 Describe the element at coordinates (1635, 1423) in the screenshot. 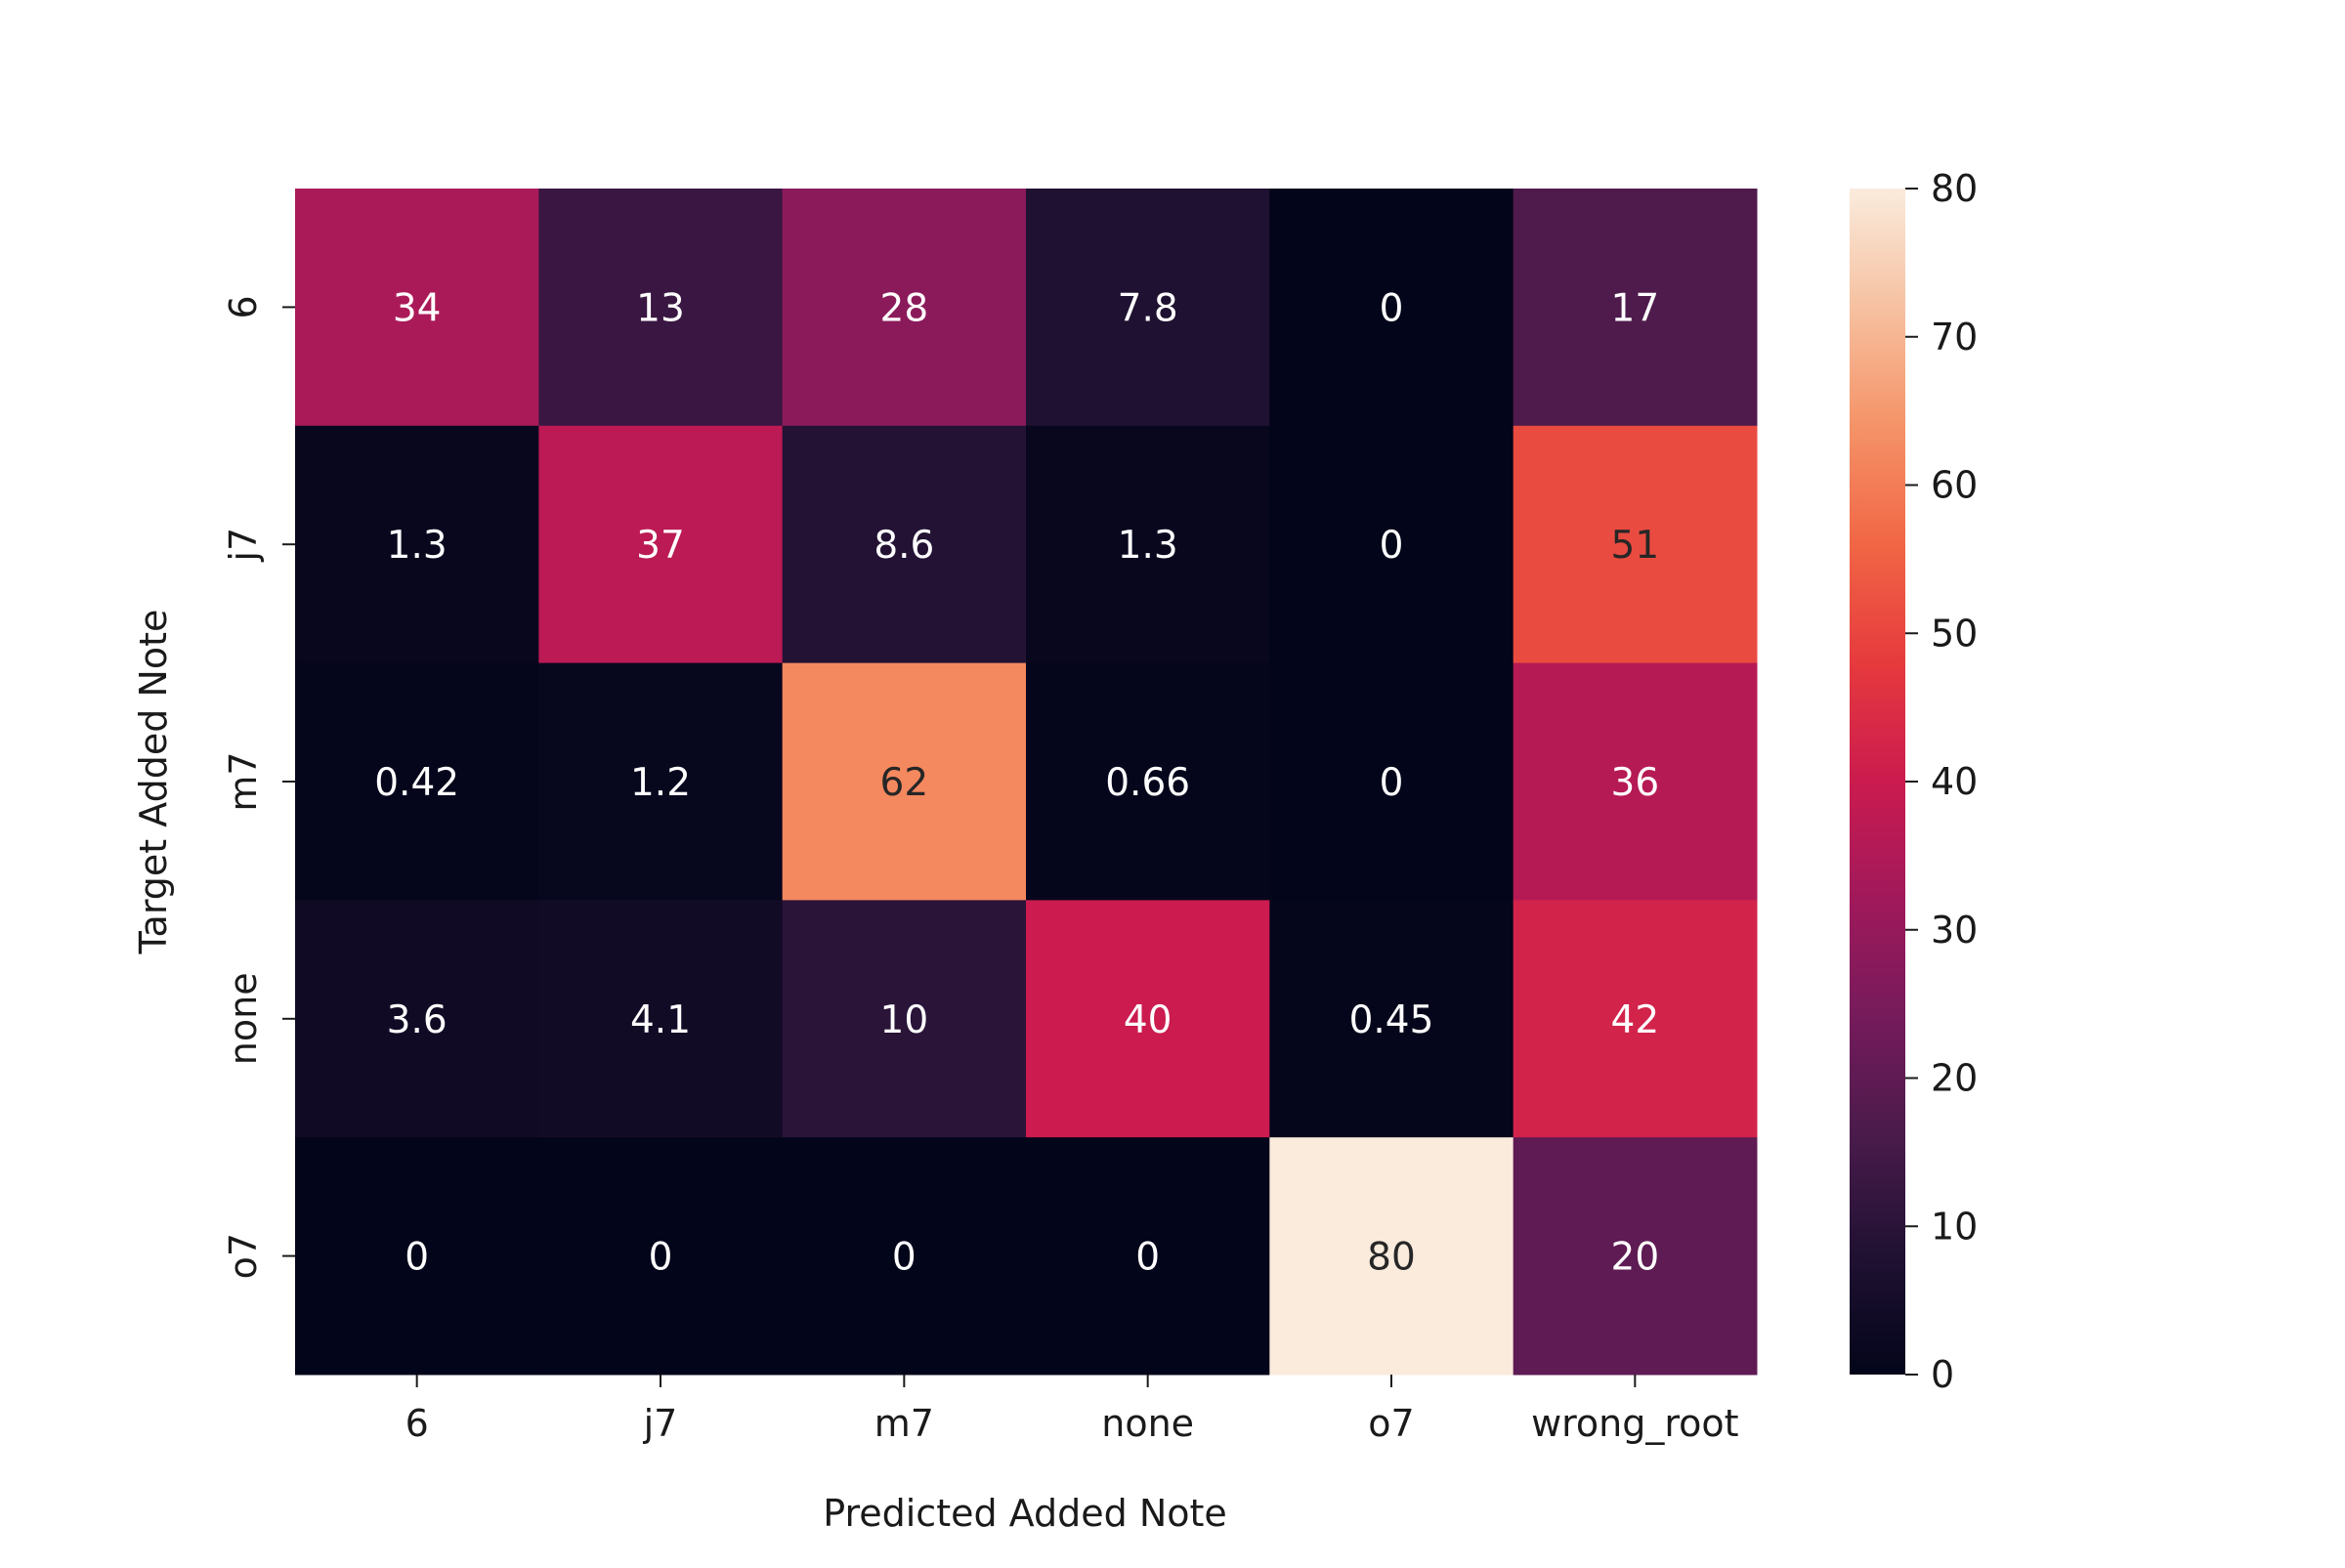

I see `x-tick-label: wrong_root` at that location.